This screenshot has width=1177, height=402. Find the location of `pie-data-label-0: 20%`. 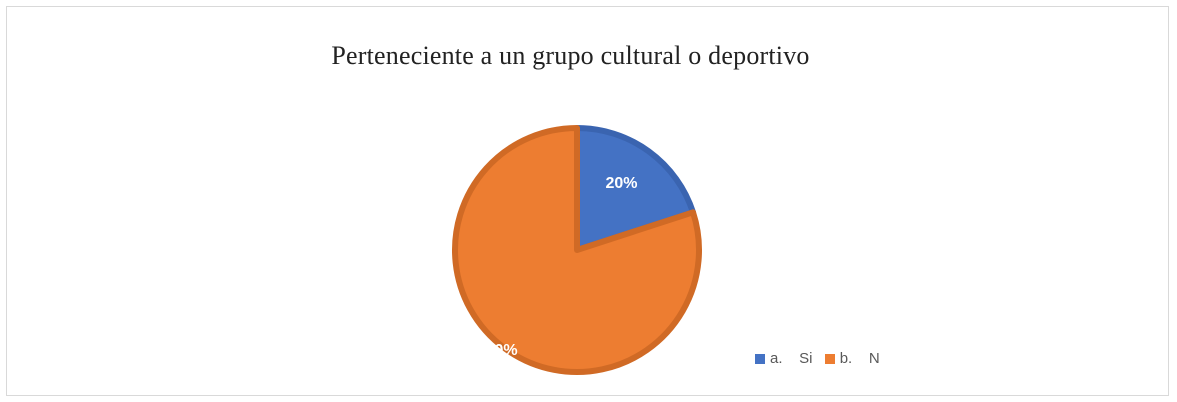

pie-data-label-0: 20% is located at coordinates (621, 183).